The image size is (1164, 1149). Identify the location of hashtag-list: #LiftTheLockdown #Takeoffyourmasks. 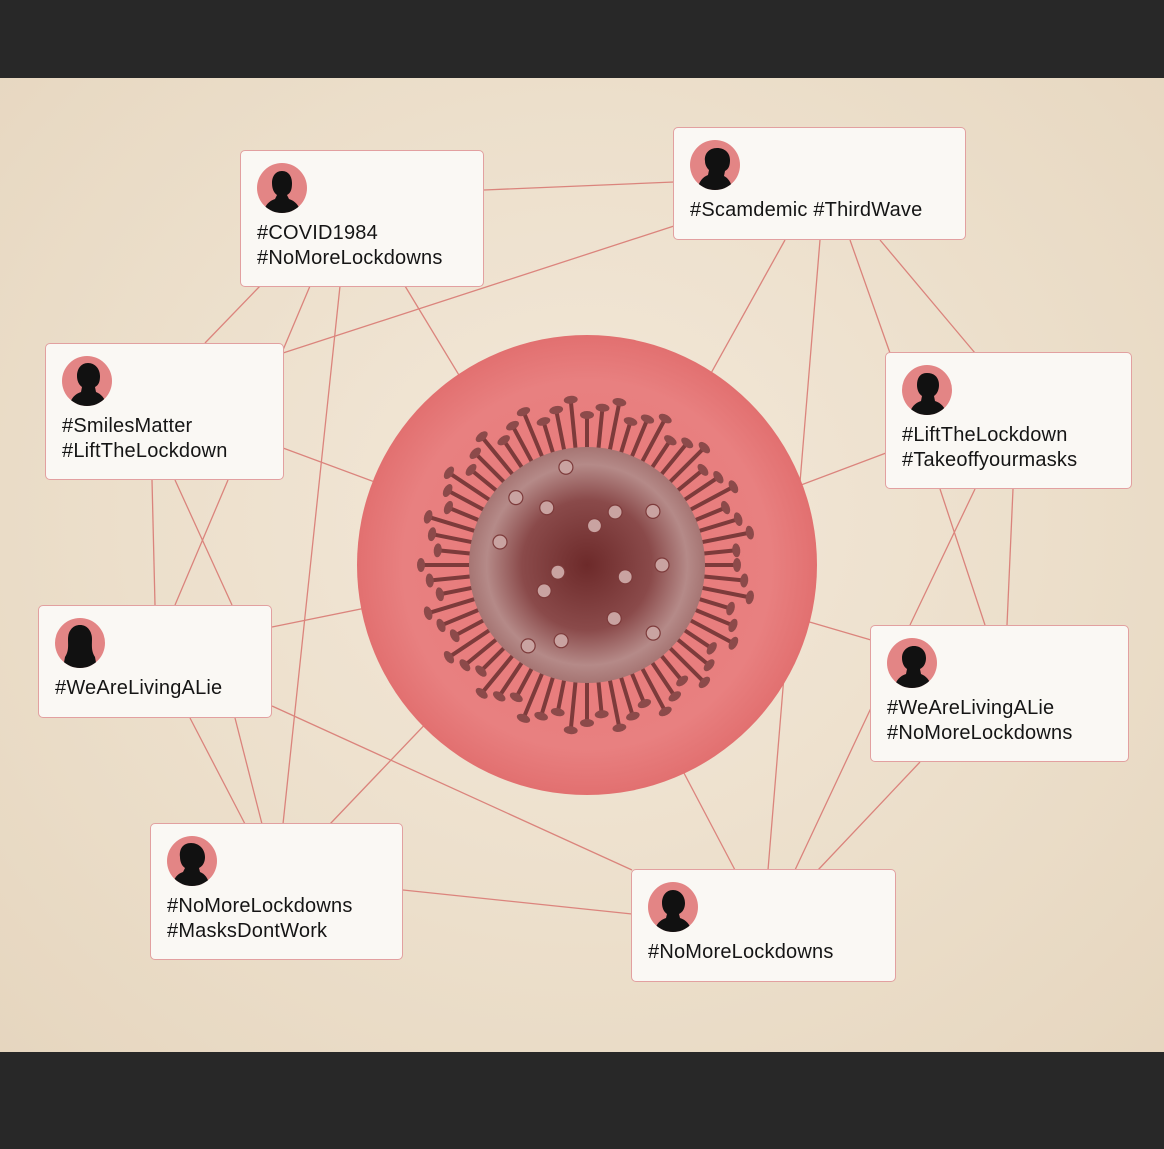
(1008, 448).